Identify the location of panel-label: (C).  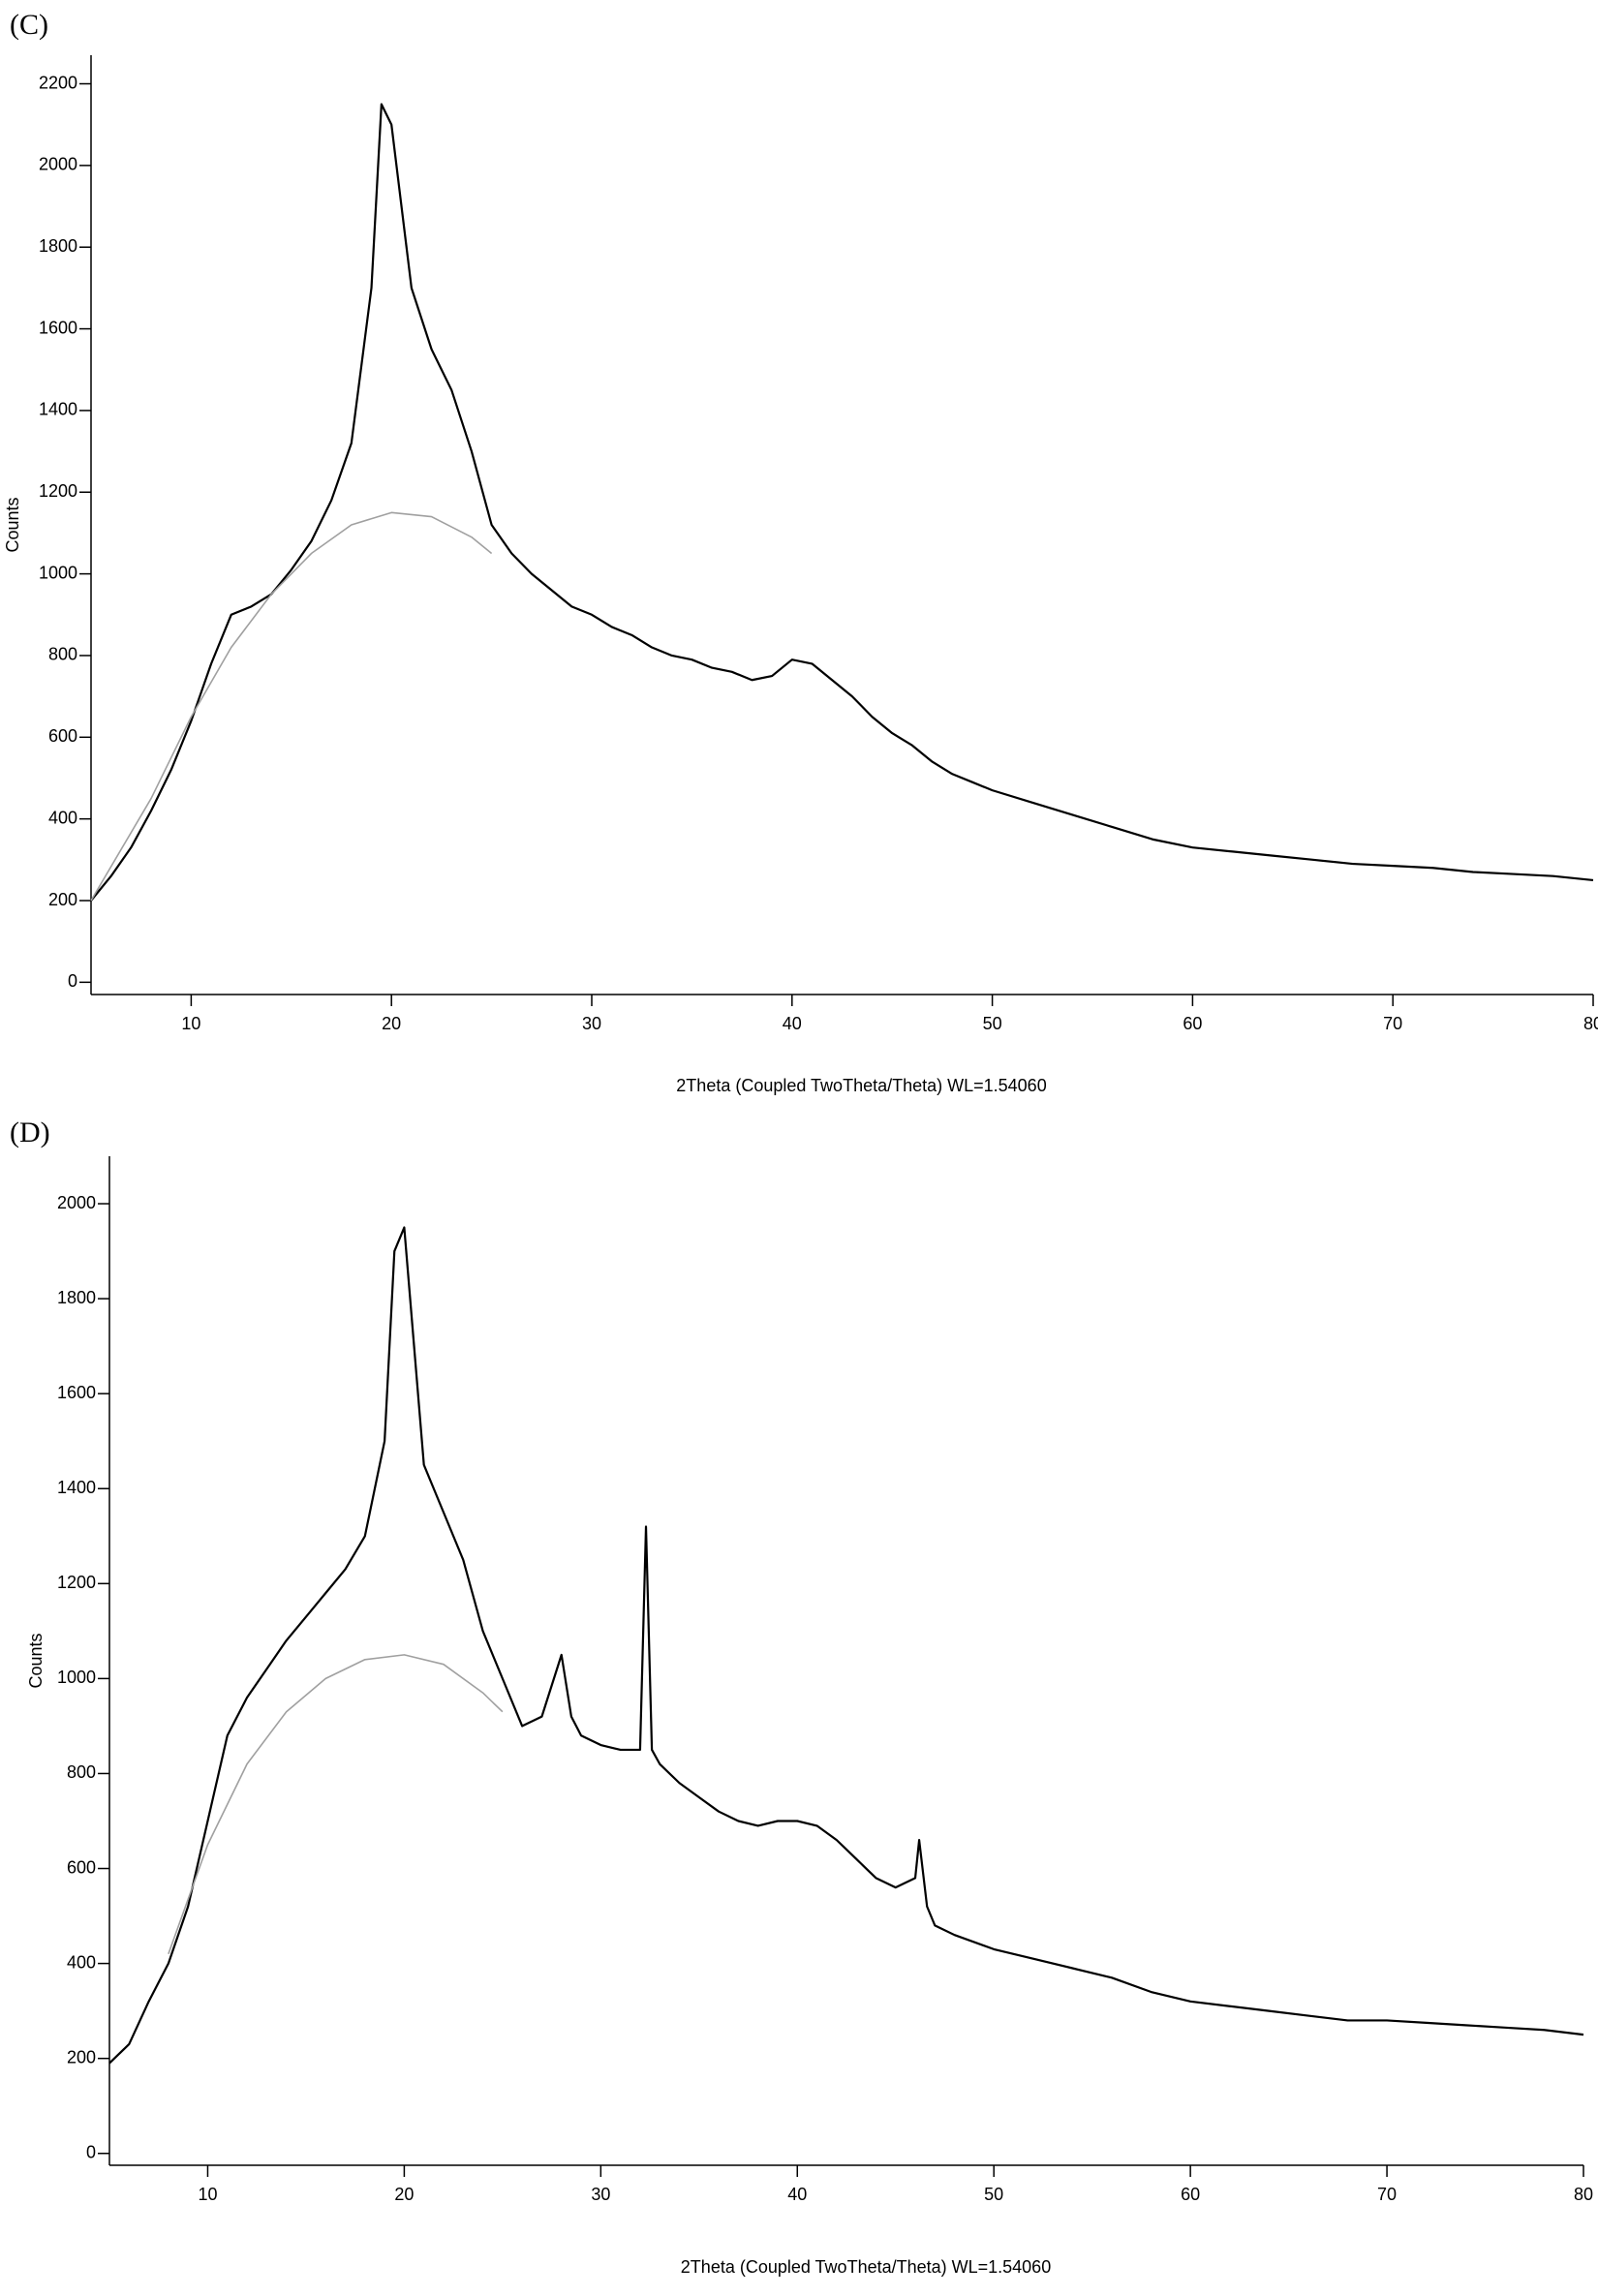
(29, 25).